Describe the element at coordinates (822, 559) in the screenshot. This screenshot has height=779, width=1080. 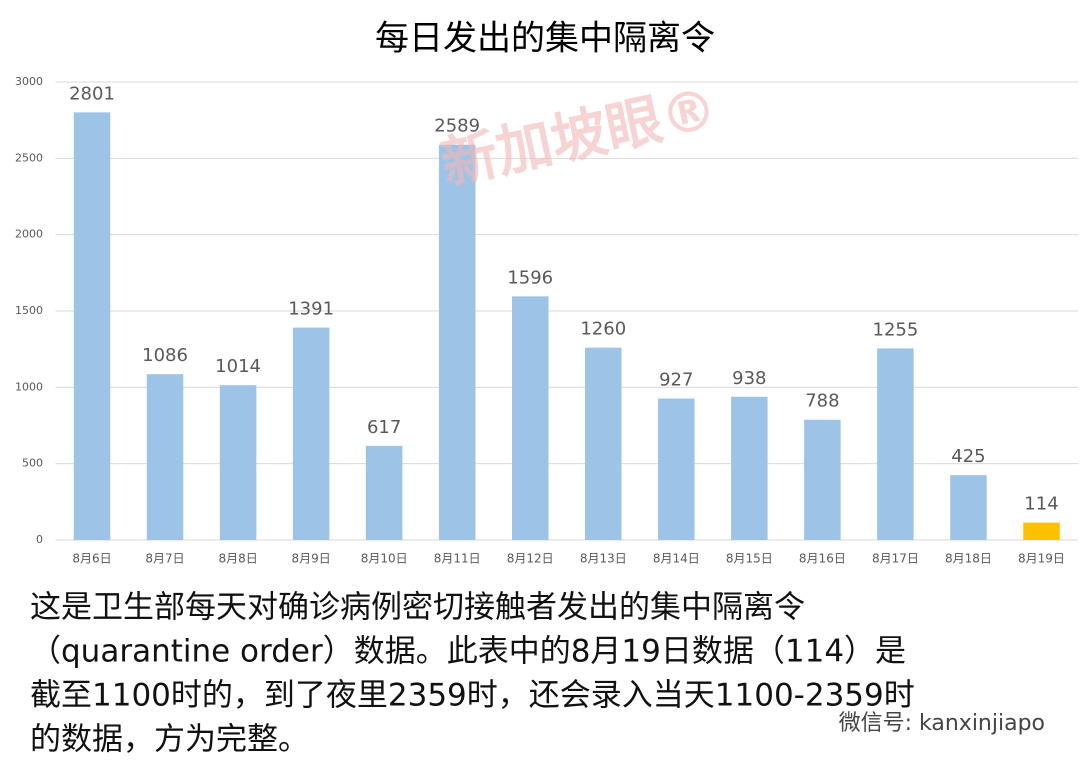
I see `x-tick-label: 8月16日` at that location.